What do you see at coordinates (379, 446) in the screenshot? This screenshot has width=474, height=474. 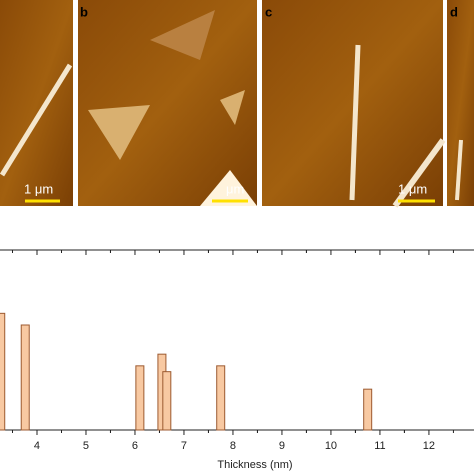 I see `x-tick-label: 11` at bounding box center [379, 446].